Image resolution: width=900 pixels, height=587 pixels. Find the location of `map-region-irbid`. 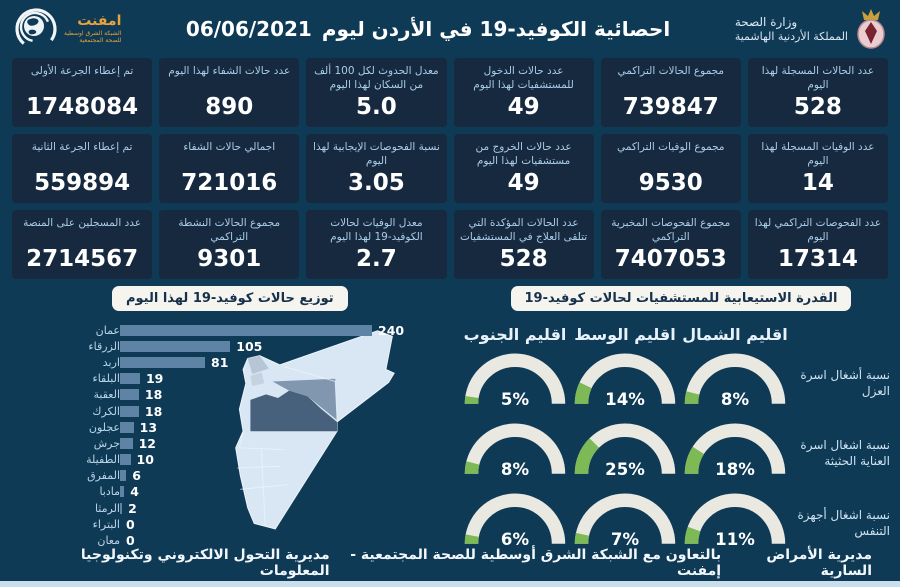

map-region-irbid is located at coordinates (258, 365).